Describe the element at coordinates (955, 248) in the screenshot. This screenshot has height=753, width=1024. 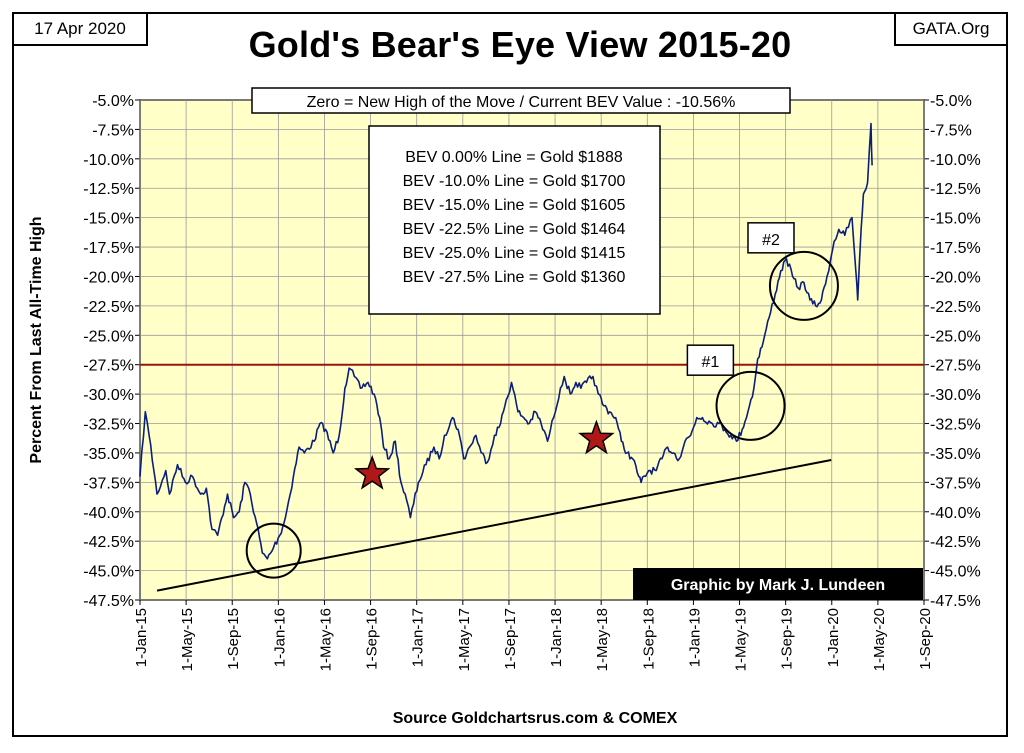
I see `y-tick-label-right: -17.5%` at that location.